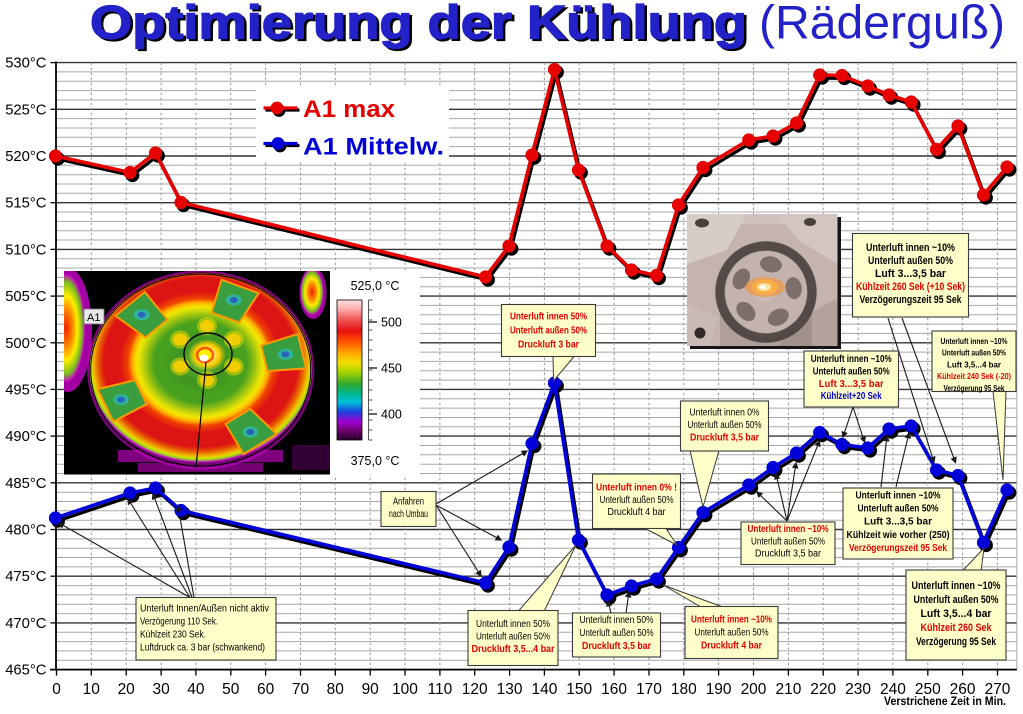 This screenshot has height=714, width=1023. Describe the element at coordinates (26, 624) in the screenshot. I see `svg-text: 470°C` at that location.